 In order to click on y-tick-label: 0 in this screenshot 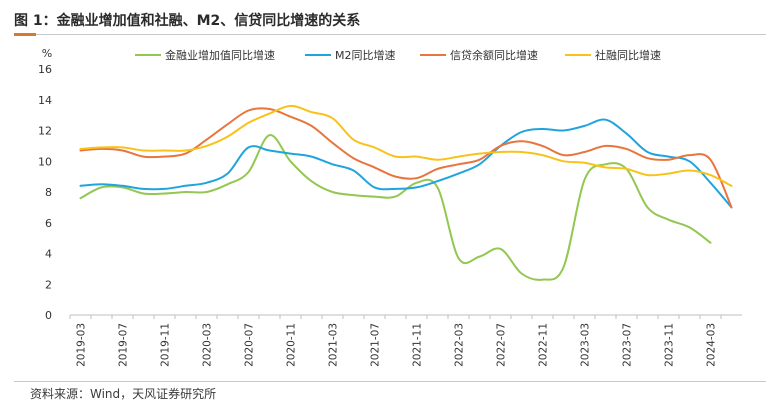, I will do `click(48, 315)`.